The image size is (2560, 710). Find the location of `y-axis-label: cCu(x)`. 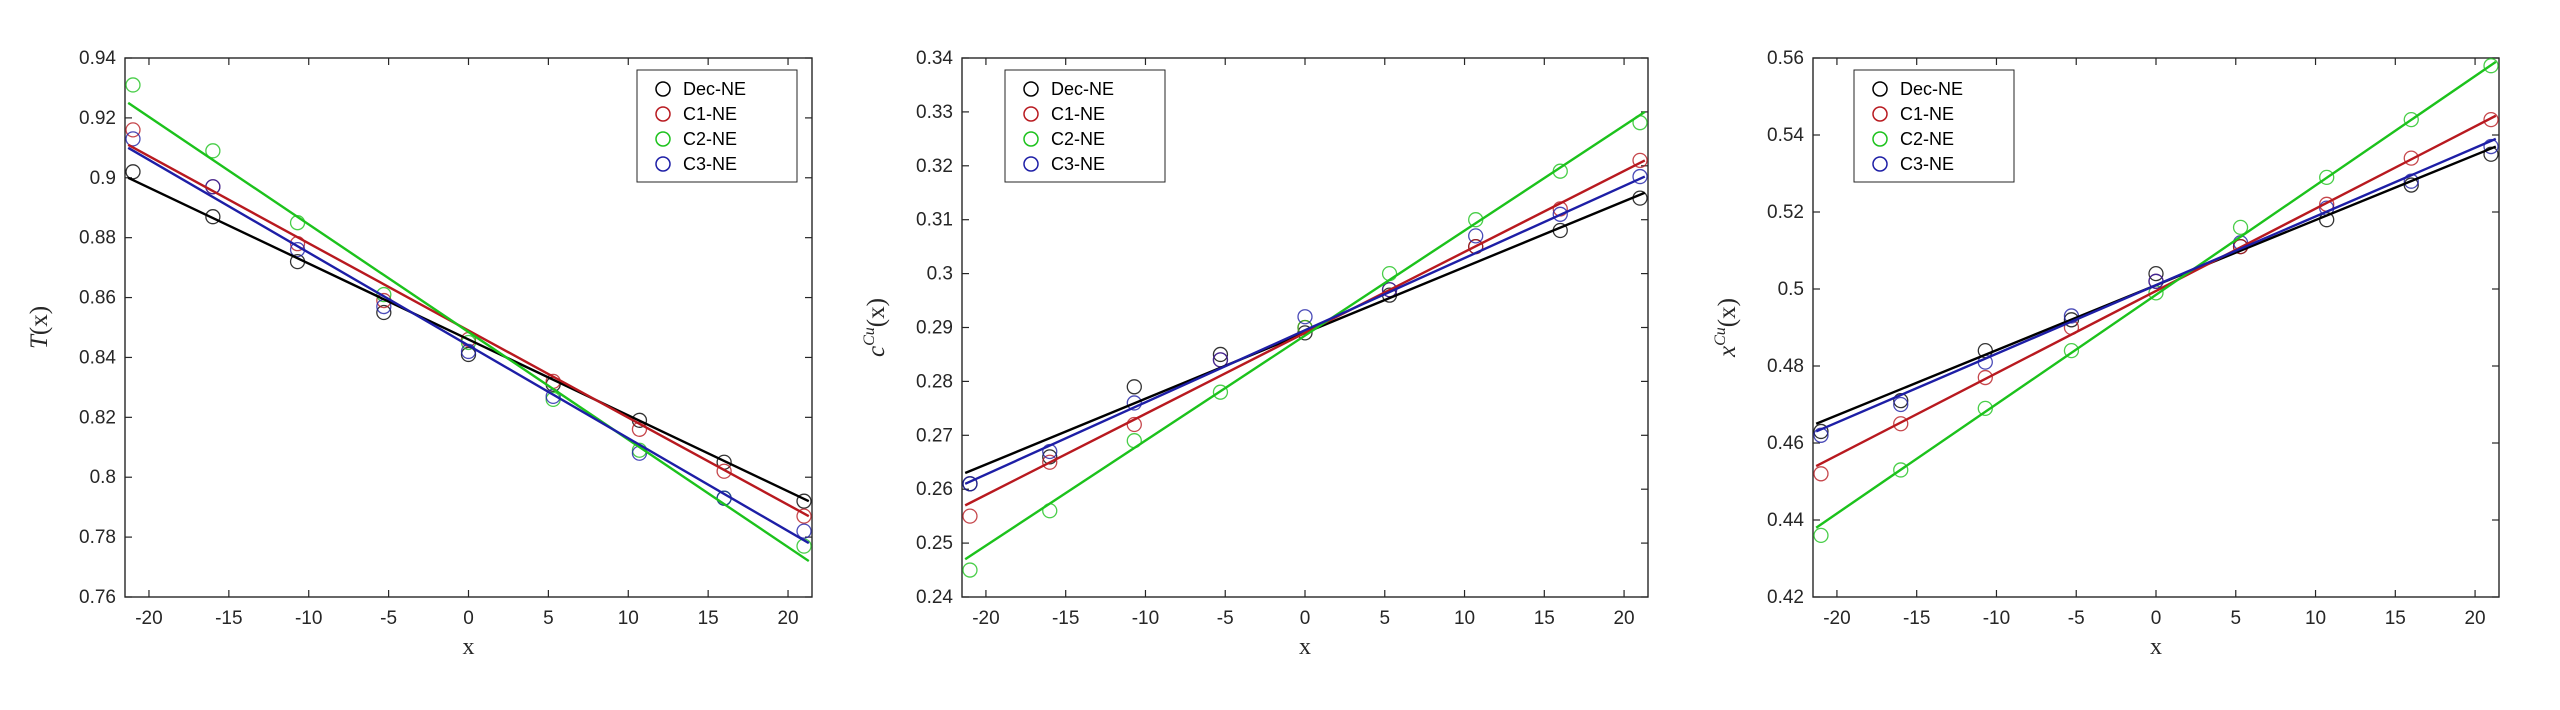

y-axis-label: cCu(x) is located at coordinates (875, 327).